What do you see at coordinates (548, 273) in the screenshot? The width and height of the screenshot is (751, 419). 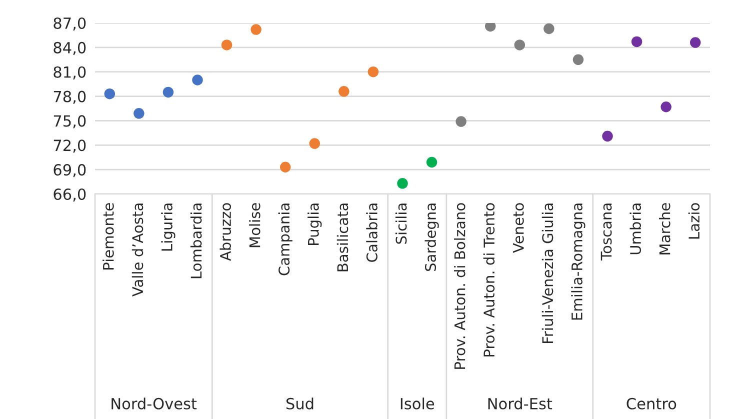 I see `x-tick-label: Friuli-Venezia Giulia` at bounding box center [548, 273].